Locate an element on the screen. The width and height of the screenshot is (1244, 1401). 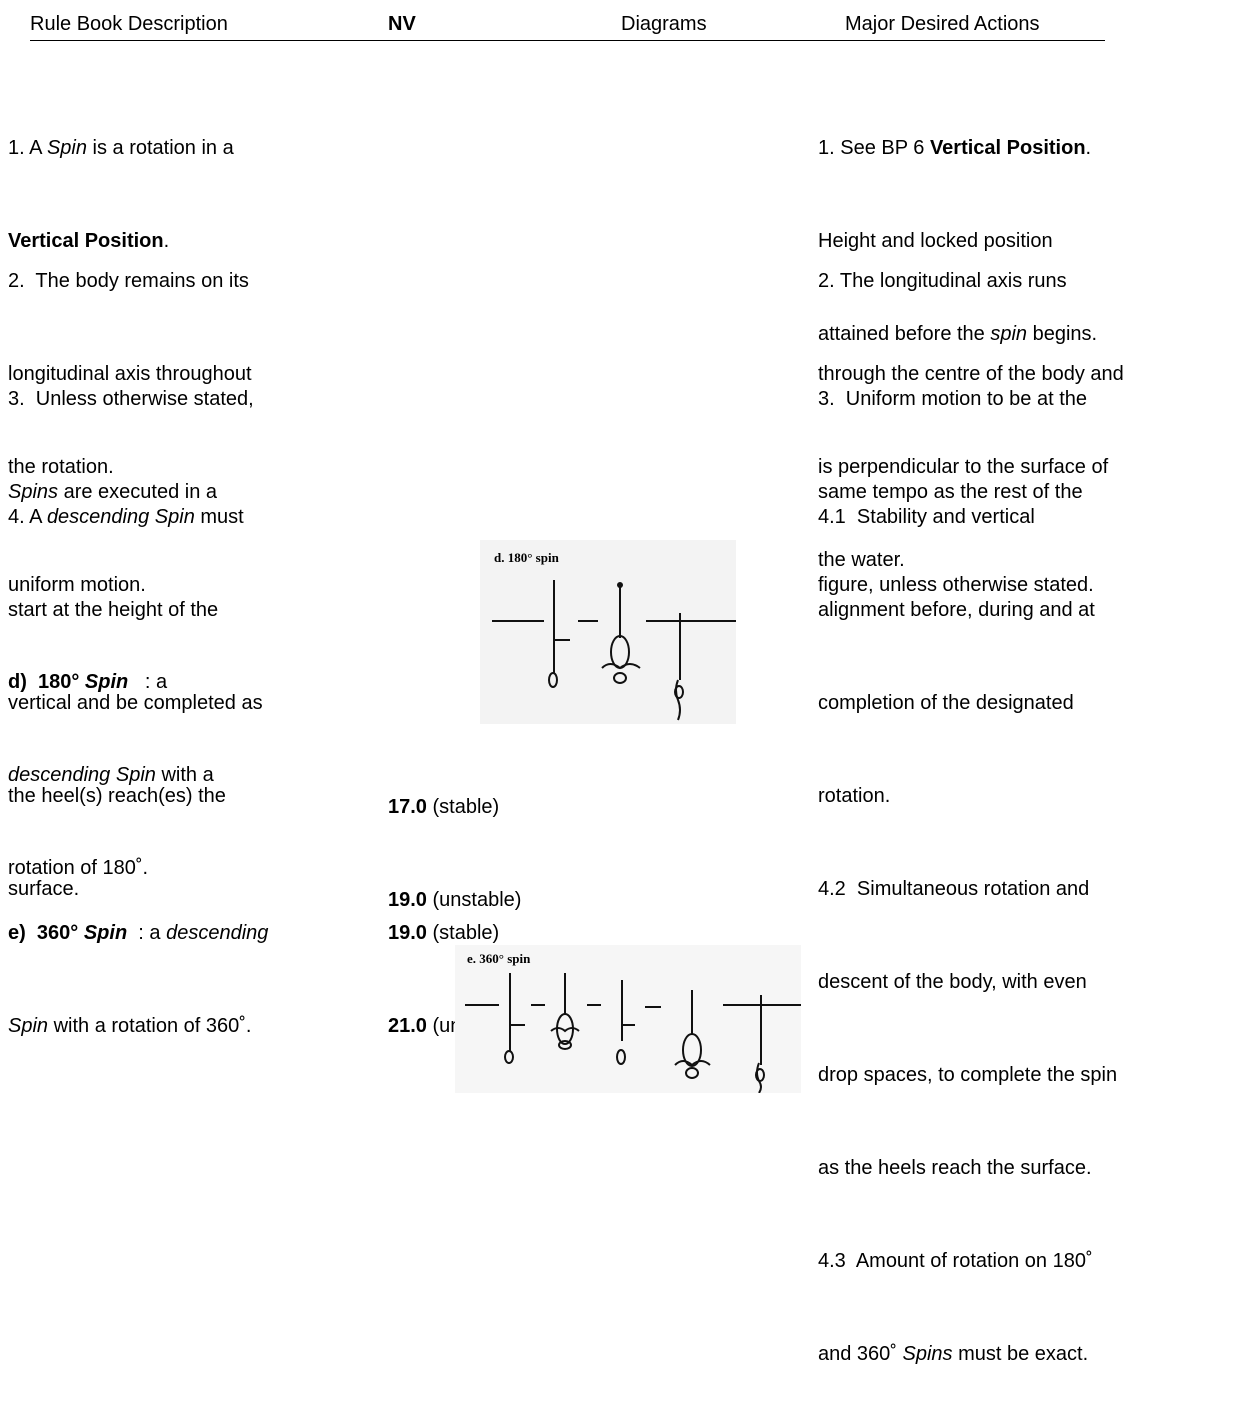
text: with a is located at coordinates (184, 775).